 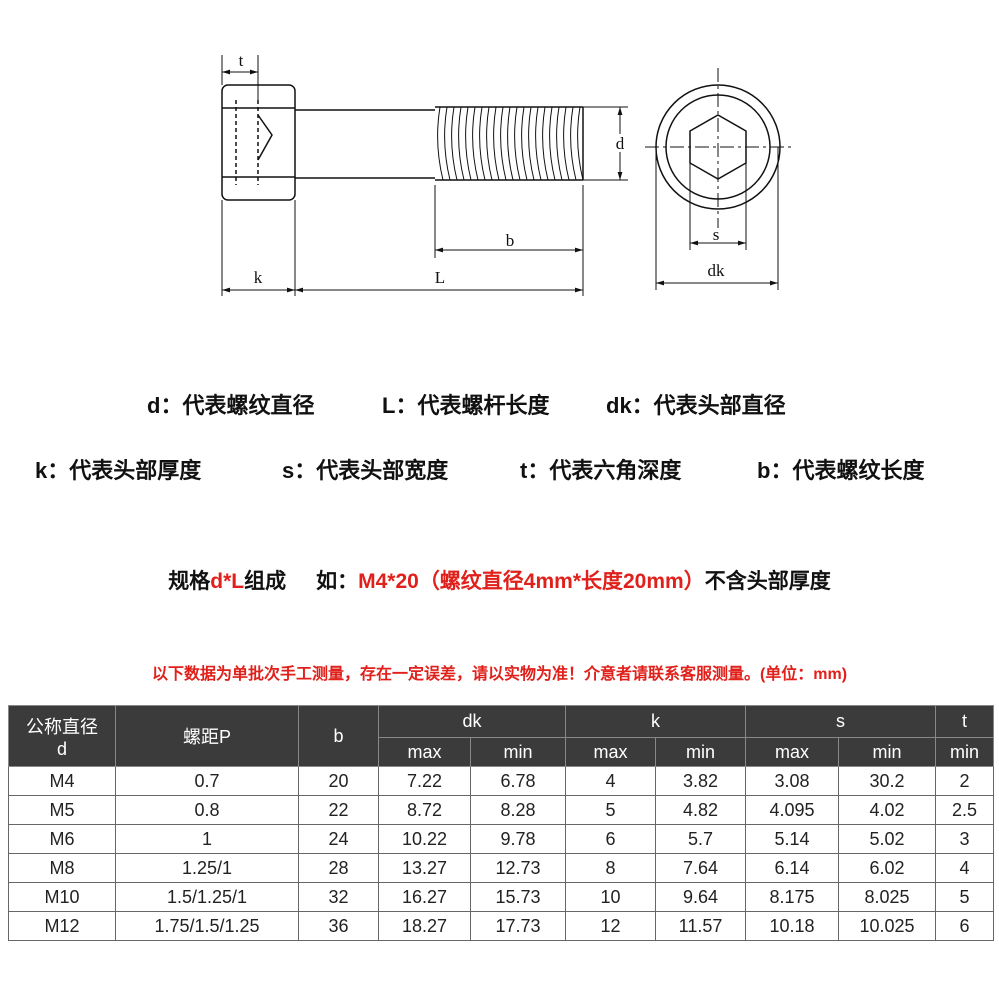 I want to click on data-cell: 2, so click(x=965, y=781).